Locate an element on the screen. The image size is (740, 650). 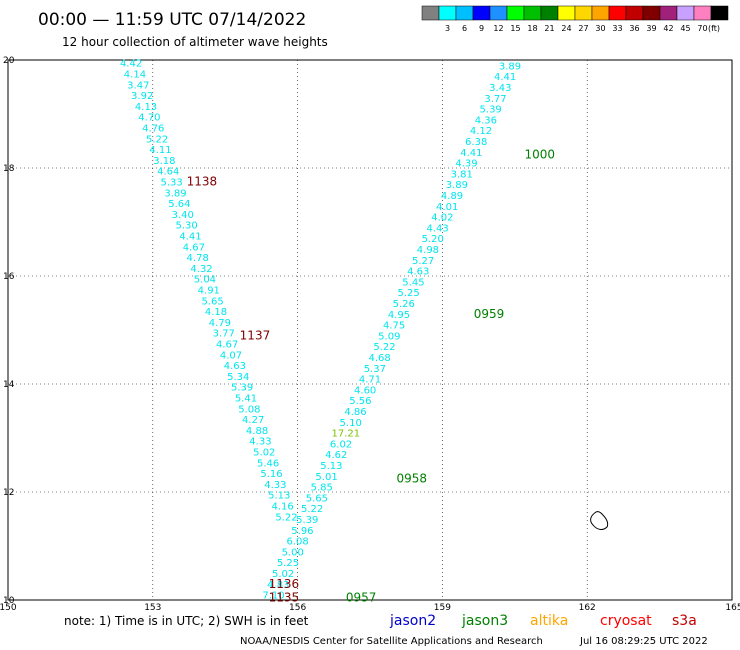
satellite-s3a: s3a is located at coordinates (684, 621).